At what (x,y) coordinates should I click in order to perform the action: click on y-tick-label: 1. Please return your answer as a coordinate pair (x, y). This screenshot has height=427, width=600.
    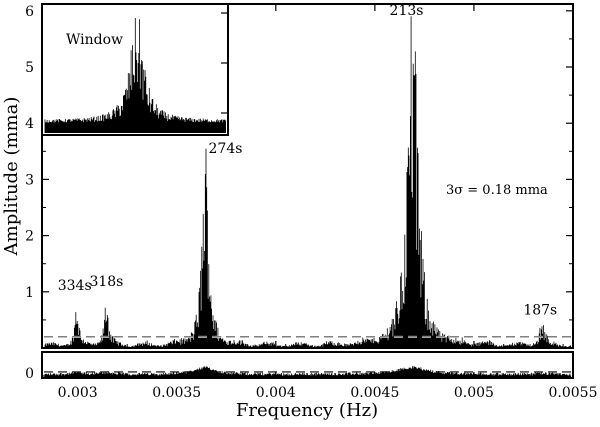
    Looking at the image, I should click on (29, 293).